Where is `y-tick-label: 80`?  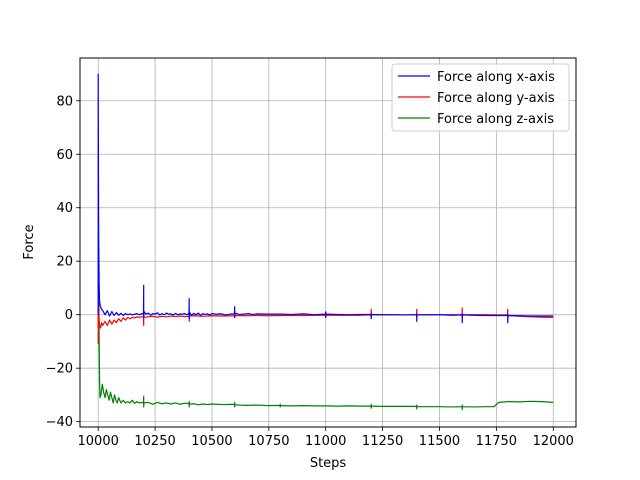 y-tick-label: 80 is located at coordinates (64, 101).